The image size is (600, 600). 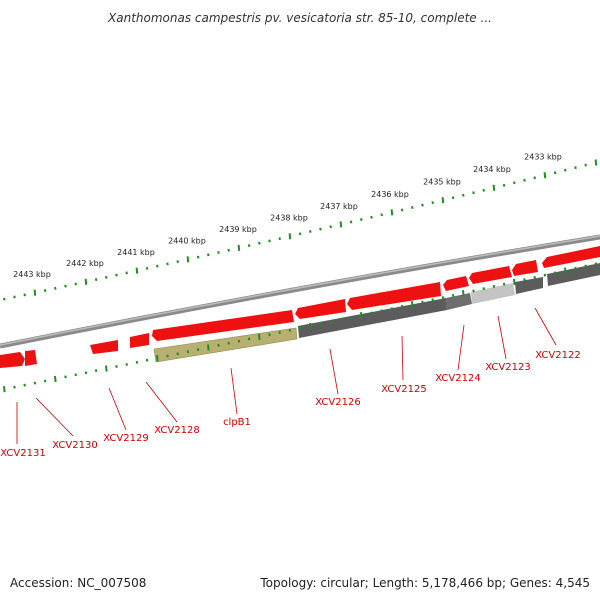 I want to click on kbp-label: 2443 kbp, so click(x=32, y=274).